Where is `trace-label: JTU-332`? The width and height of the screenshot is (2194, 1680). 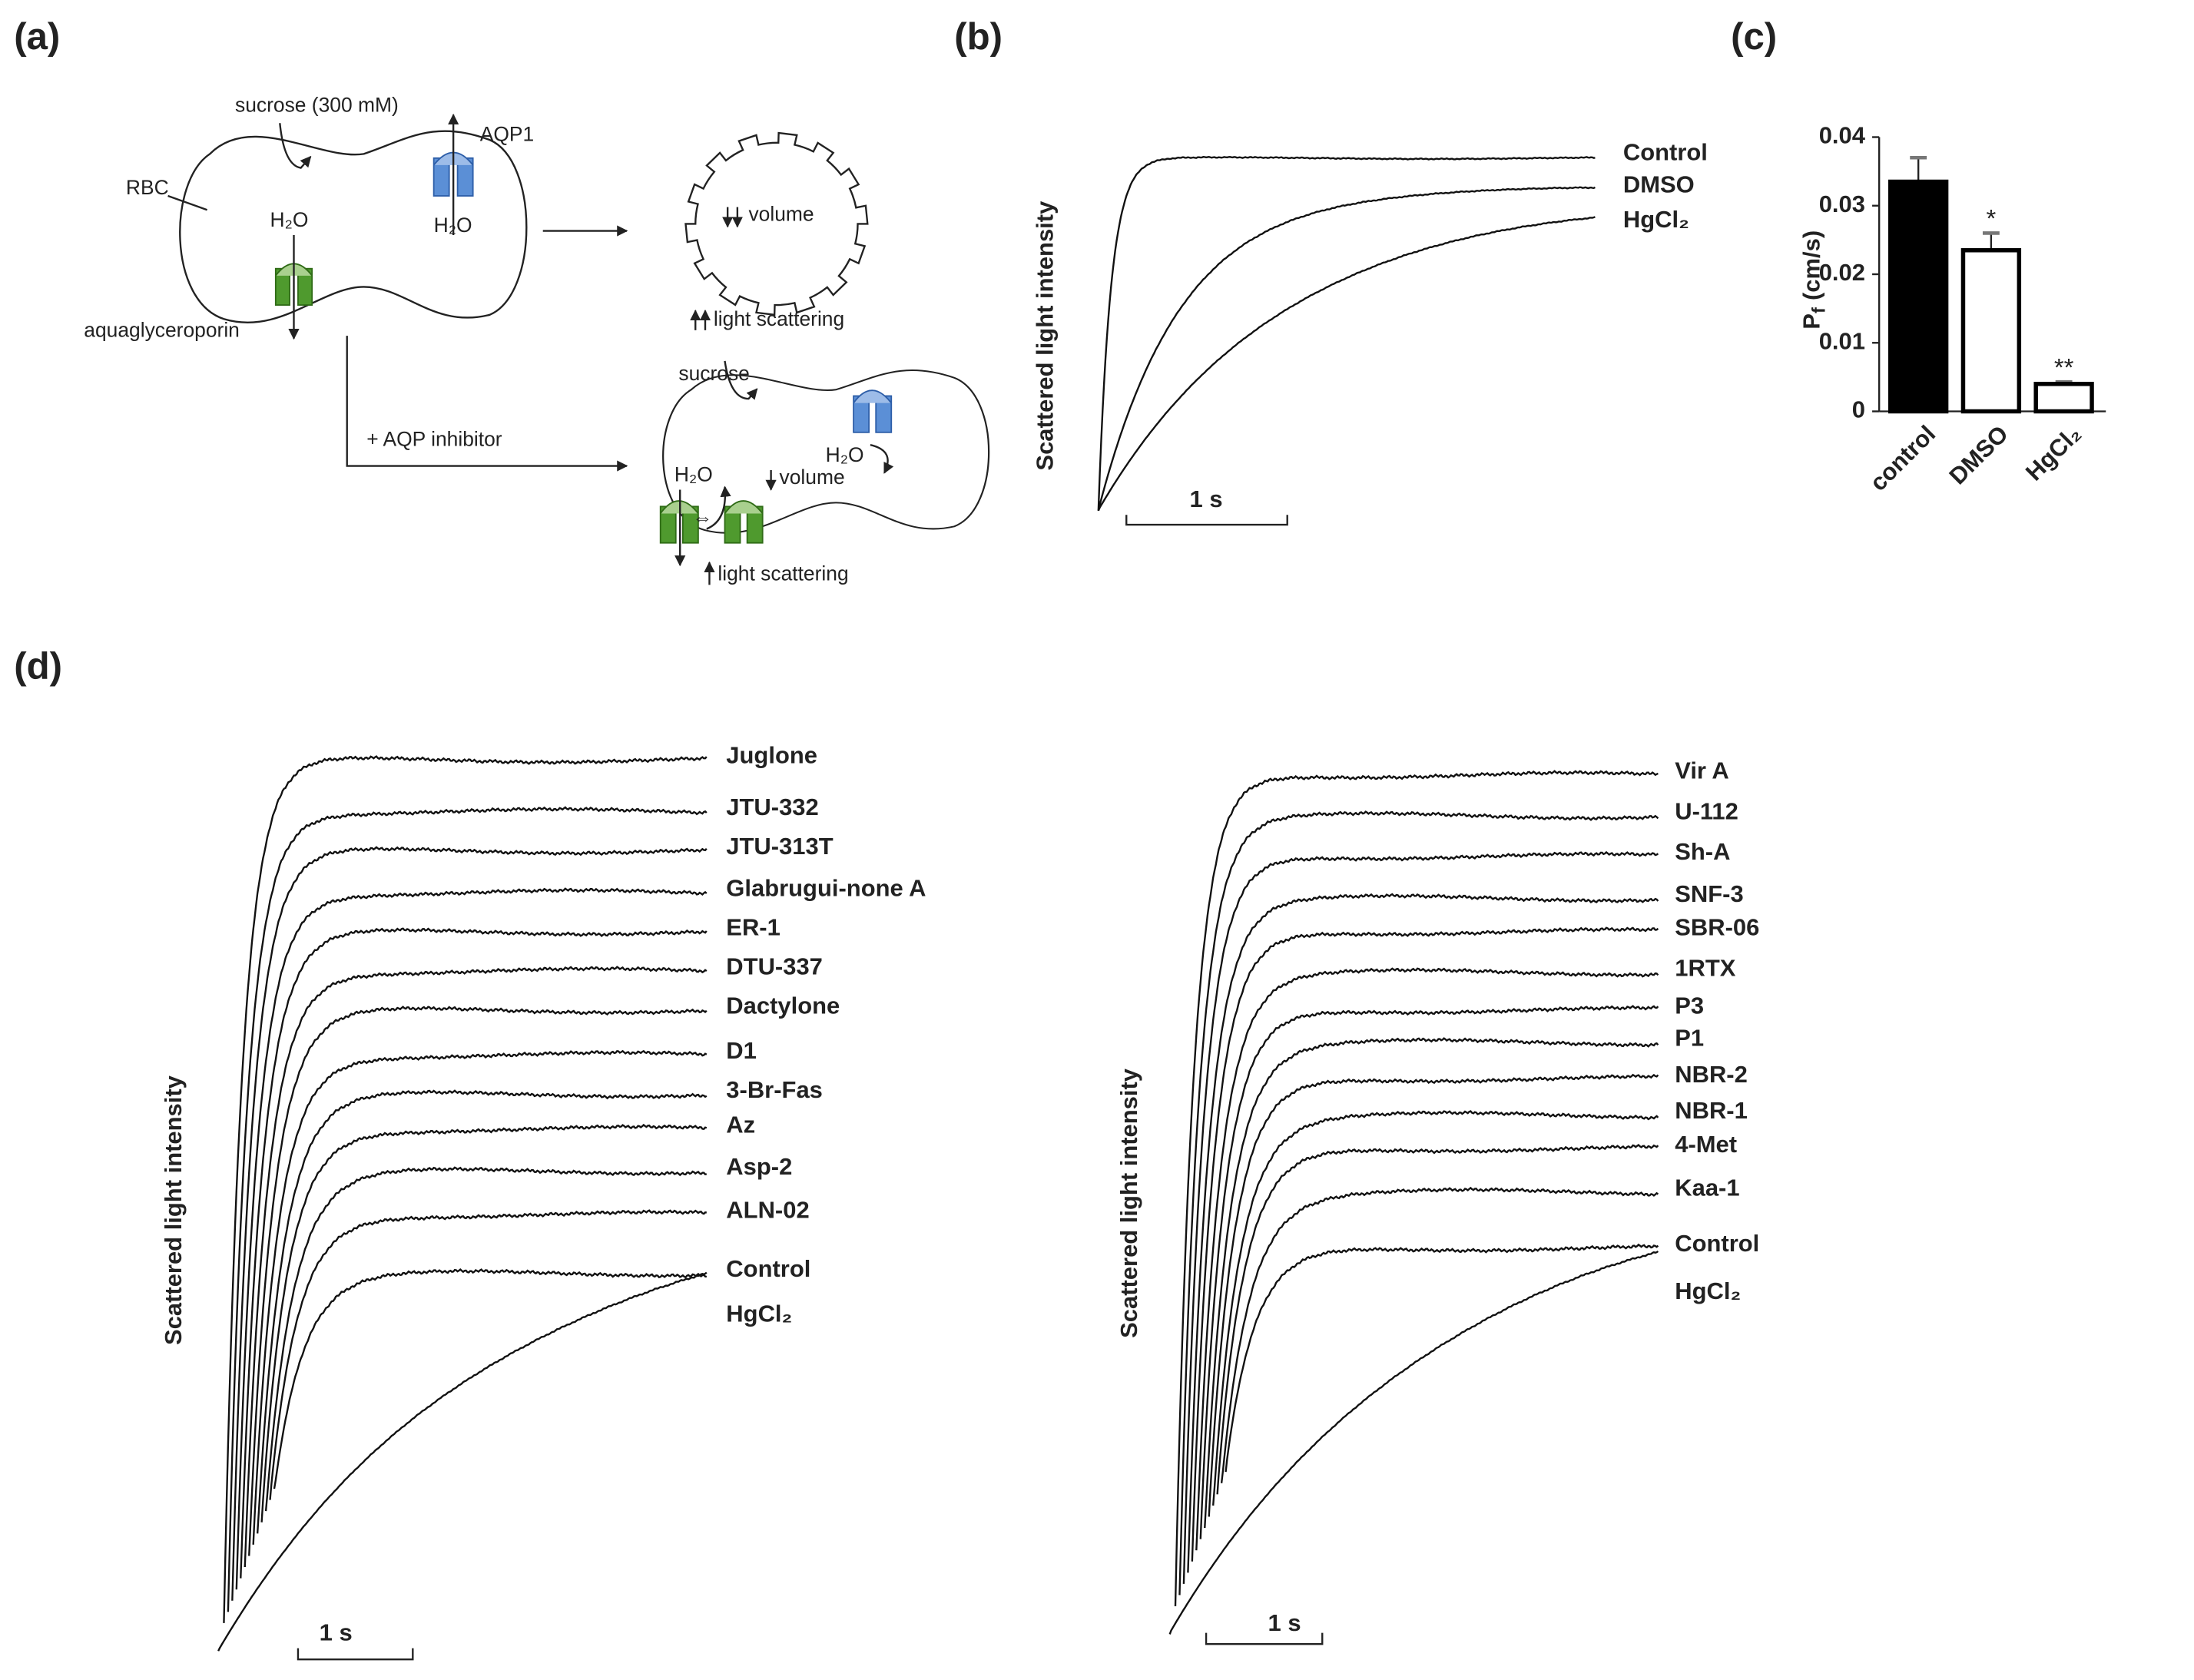 trace-label: JTU-332 is located at coordinates (772, 807).